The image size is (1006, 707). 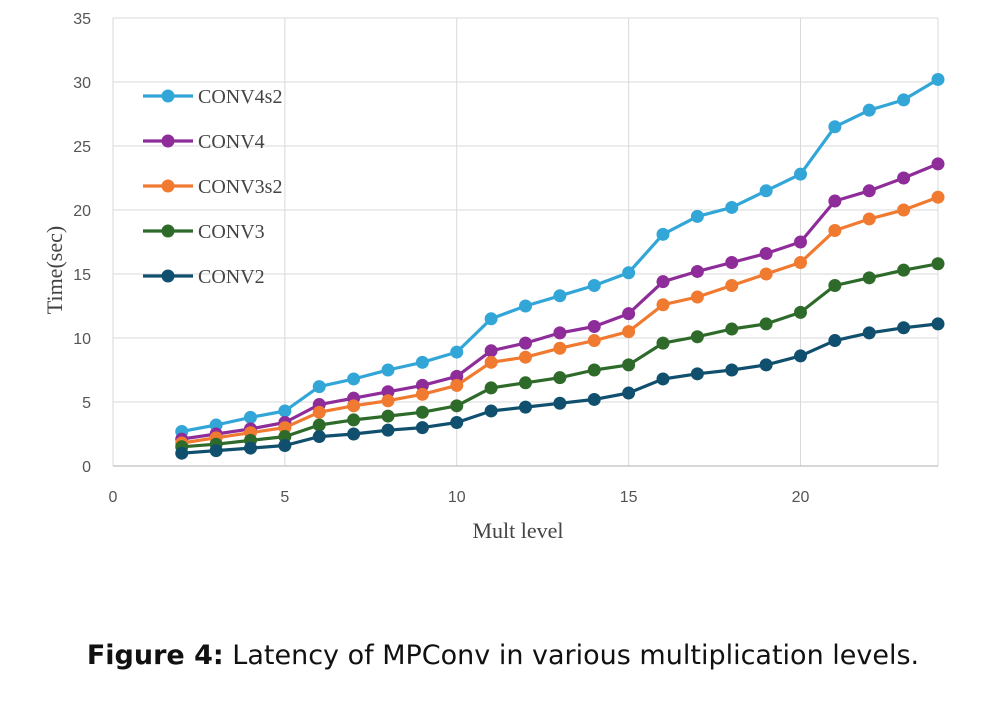 What do you see at coordinates (86, 403) in the screenshot?
I see `y-tick-label: 5` at bounding box center [86, 403].